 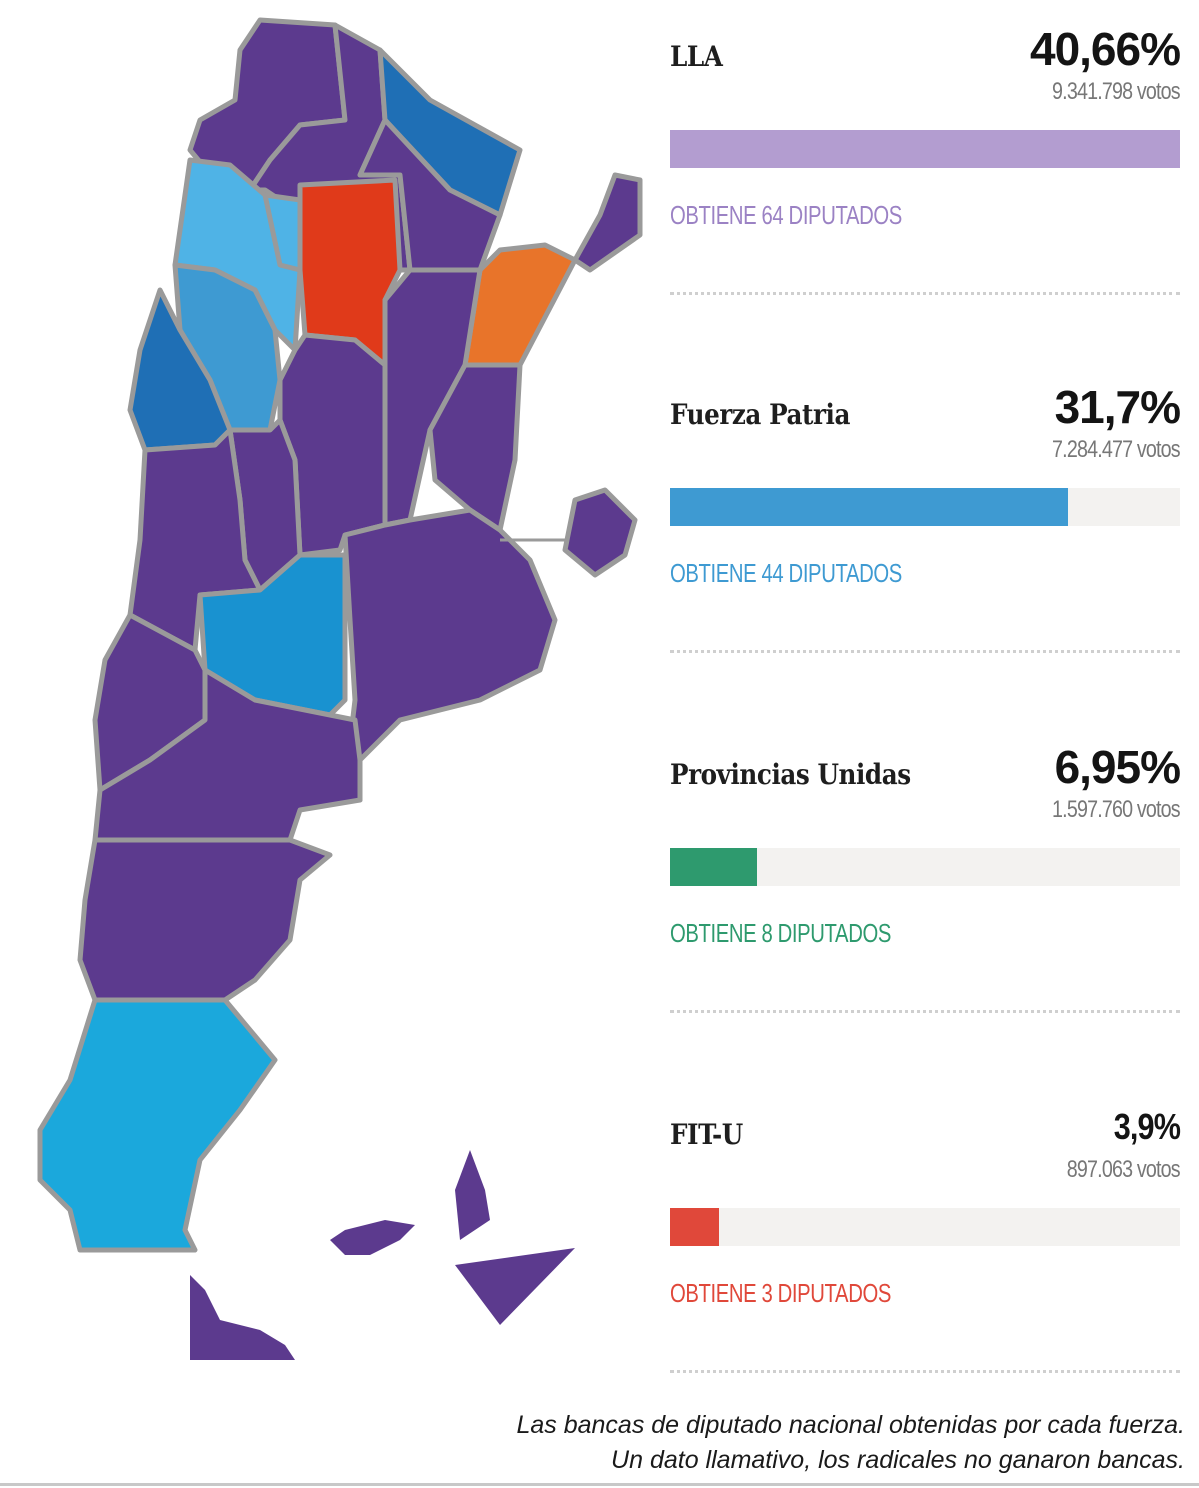 I want to click on party-seats: OBTIENE 3 DIPUTADOS, so click(x=780, y=1293).